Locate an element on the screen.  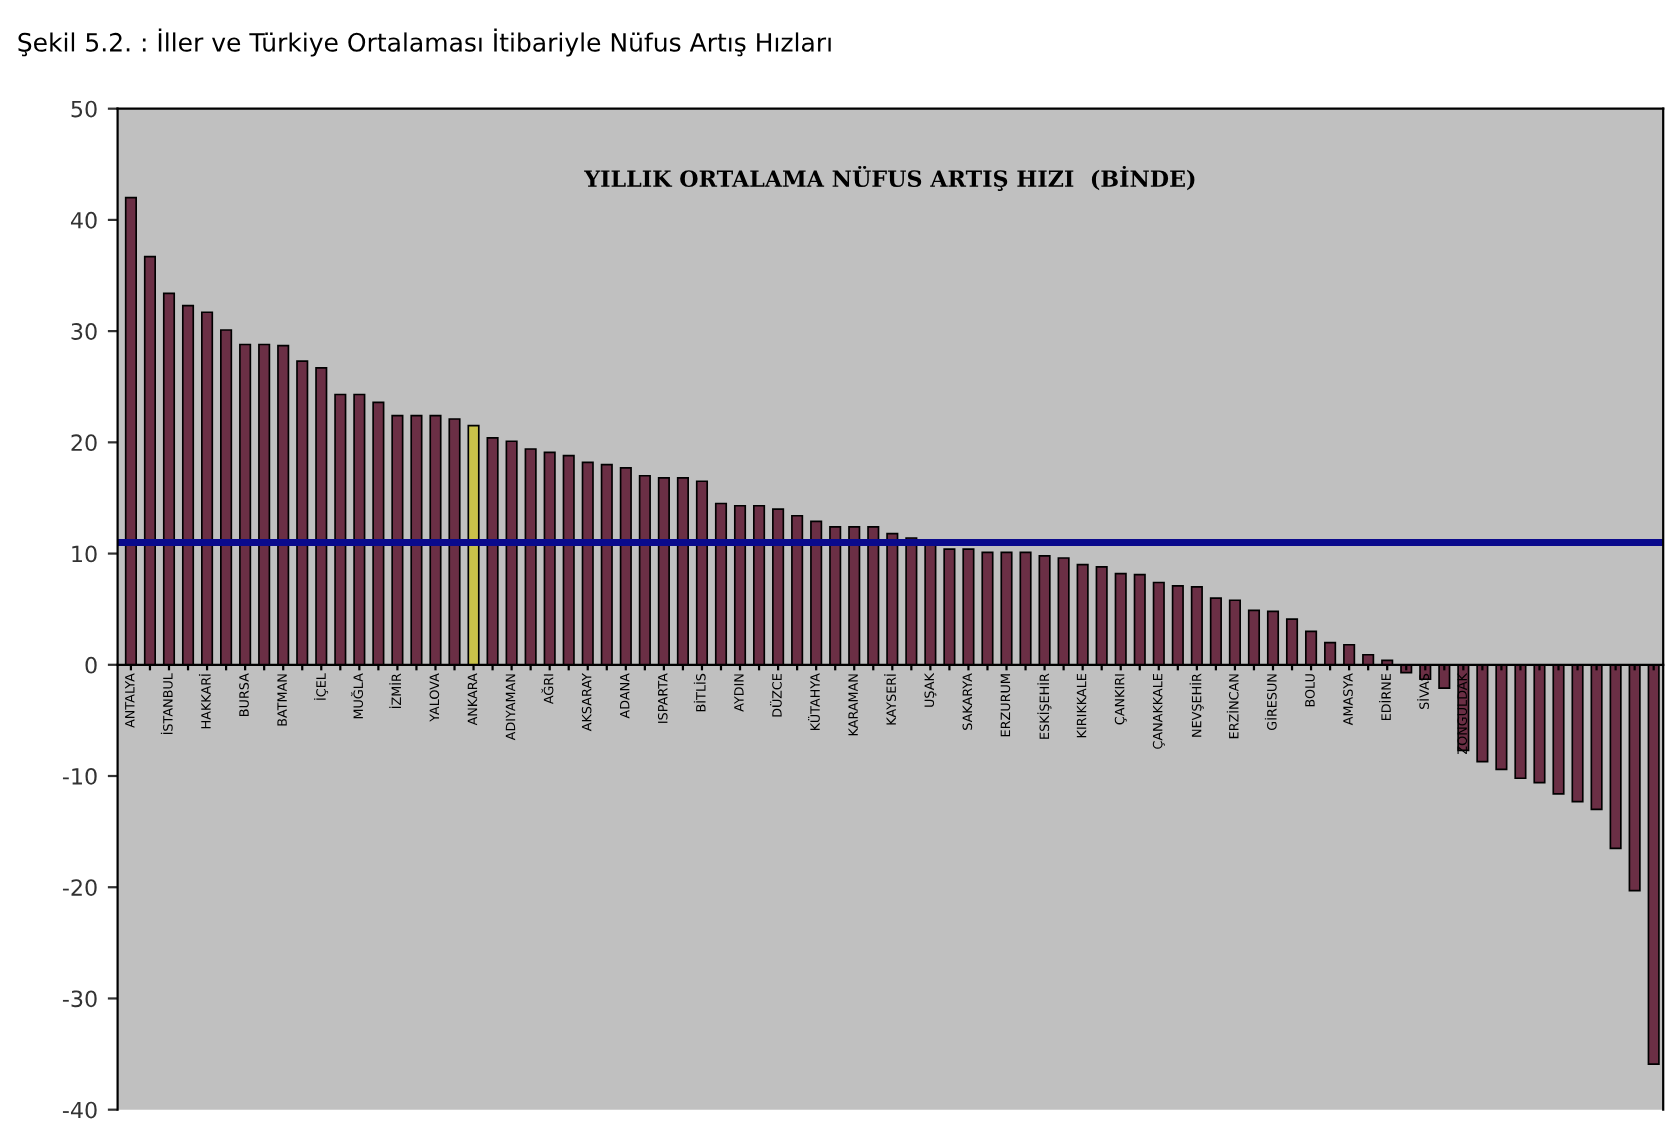
text: YILLIK ORTALAMA NÜFUS ARTIŞ HIZI (BİNDE) is located at coordinates (889, 178).